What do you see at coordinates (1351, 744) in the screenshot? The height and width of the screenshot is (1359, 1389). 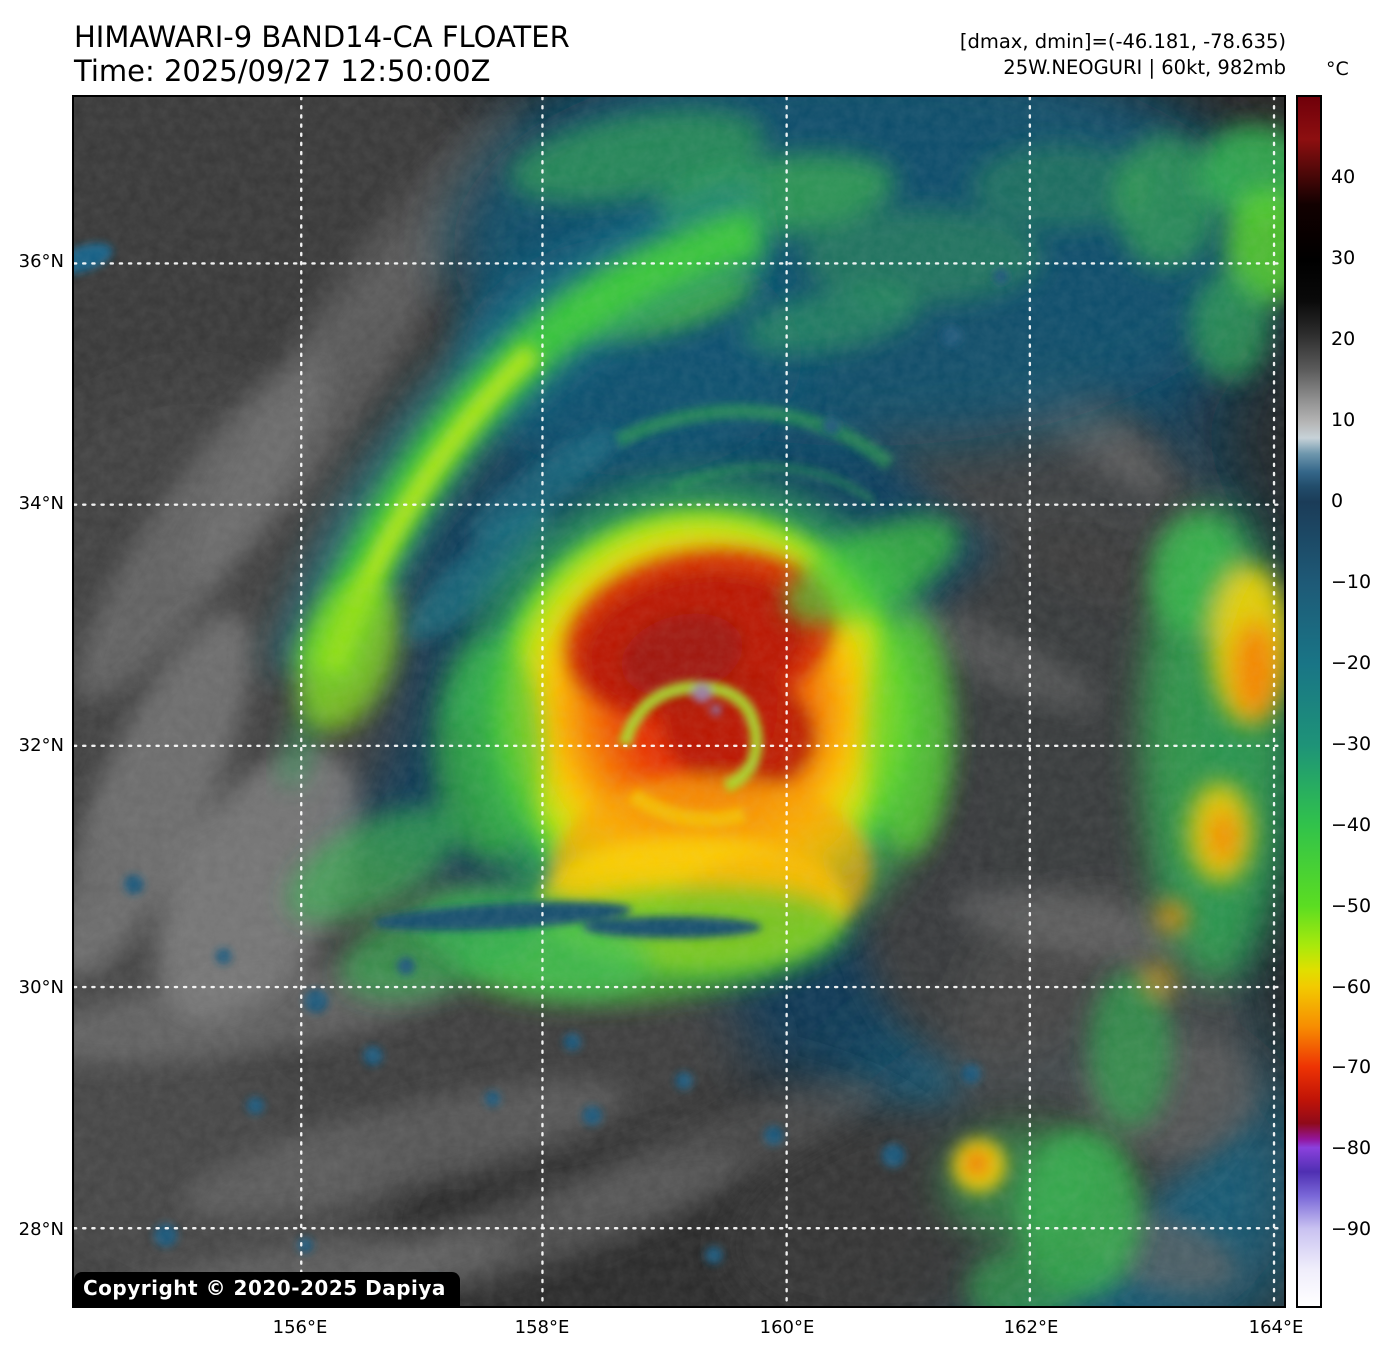 I see `colorbar-tick-m30: −30` at bounding box center [1351, 744].